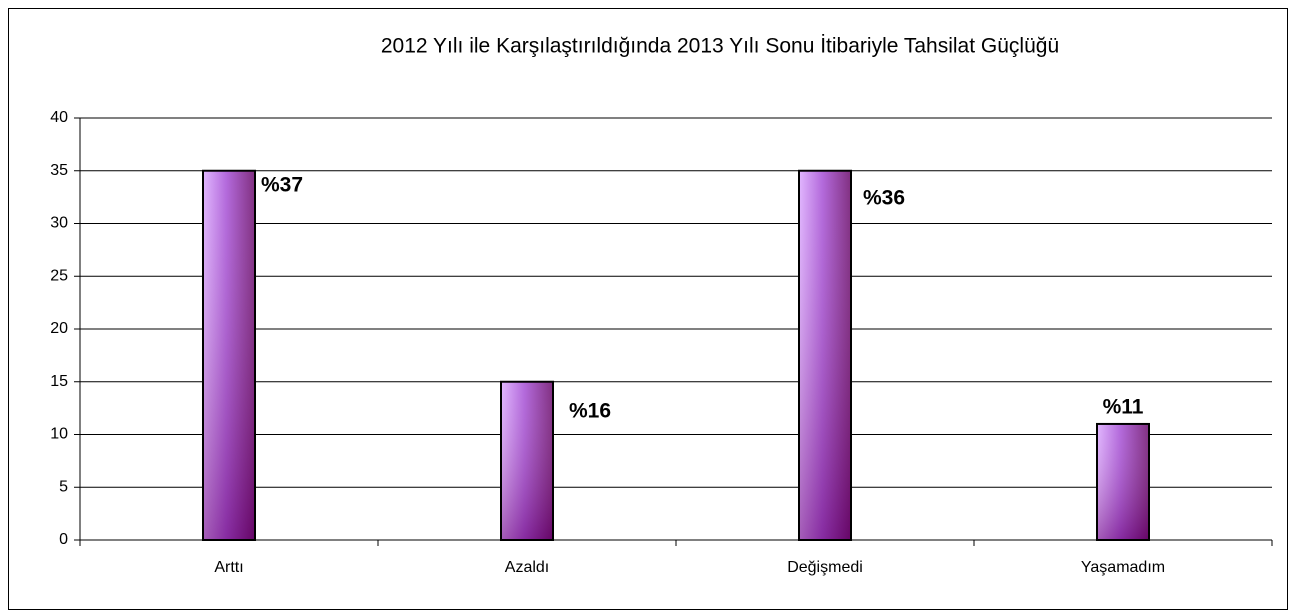 The image size is (1296, 616). I want to click on x-tick-label: Arttı, so click(228, 567).